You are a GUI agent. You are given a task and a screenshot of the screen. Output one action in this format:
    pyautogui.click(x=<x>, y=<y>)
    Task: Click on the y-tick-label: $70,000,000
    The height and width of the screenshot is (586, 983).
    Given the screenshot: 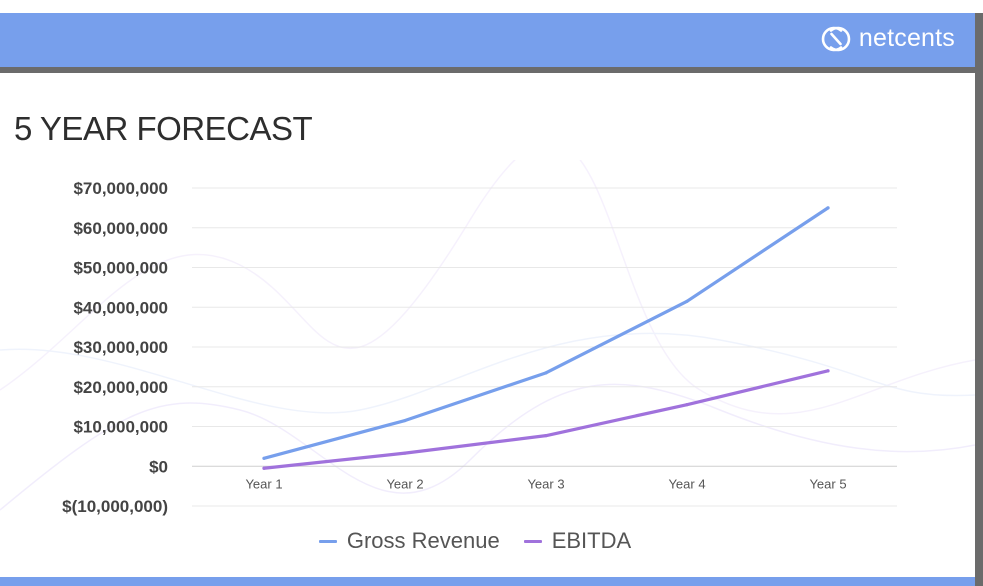 What is the action you would take?
    pyautogui.click(x=120, y=188)
    